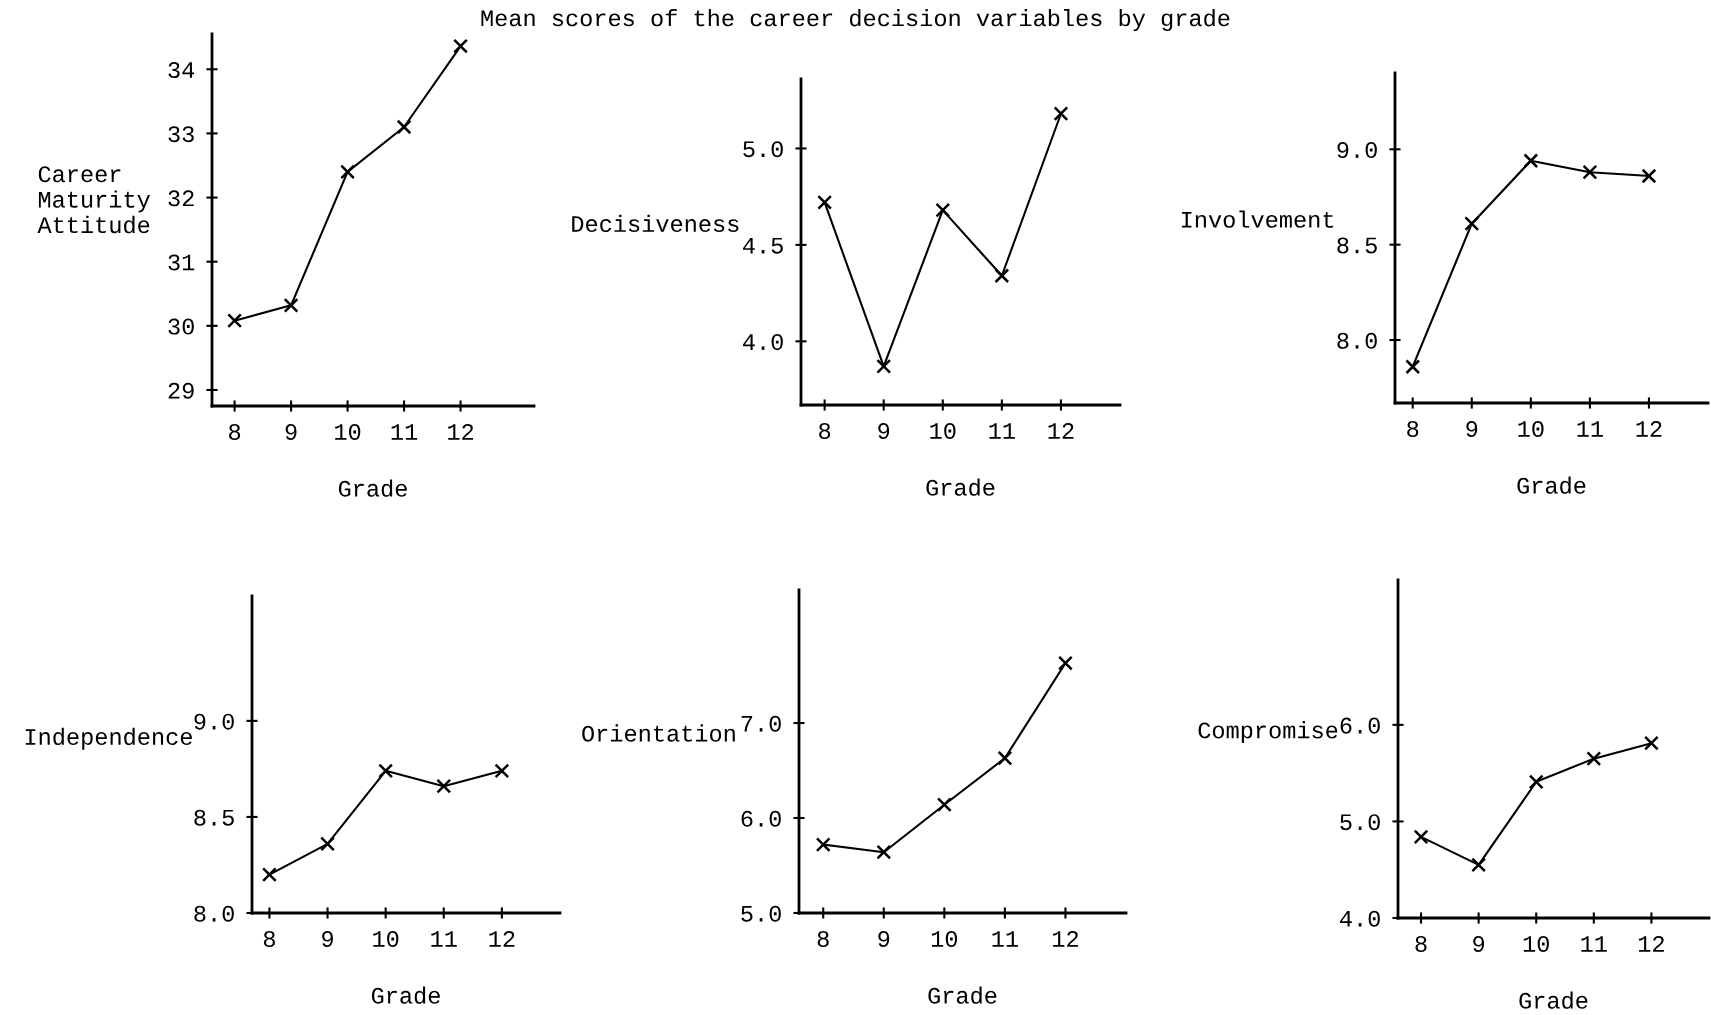  Describe the element at coordinates (1257, 219) in the screenshot. I see `y-axis-title: Involvement` at that location.